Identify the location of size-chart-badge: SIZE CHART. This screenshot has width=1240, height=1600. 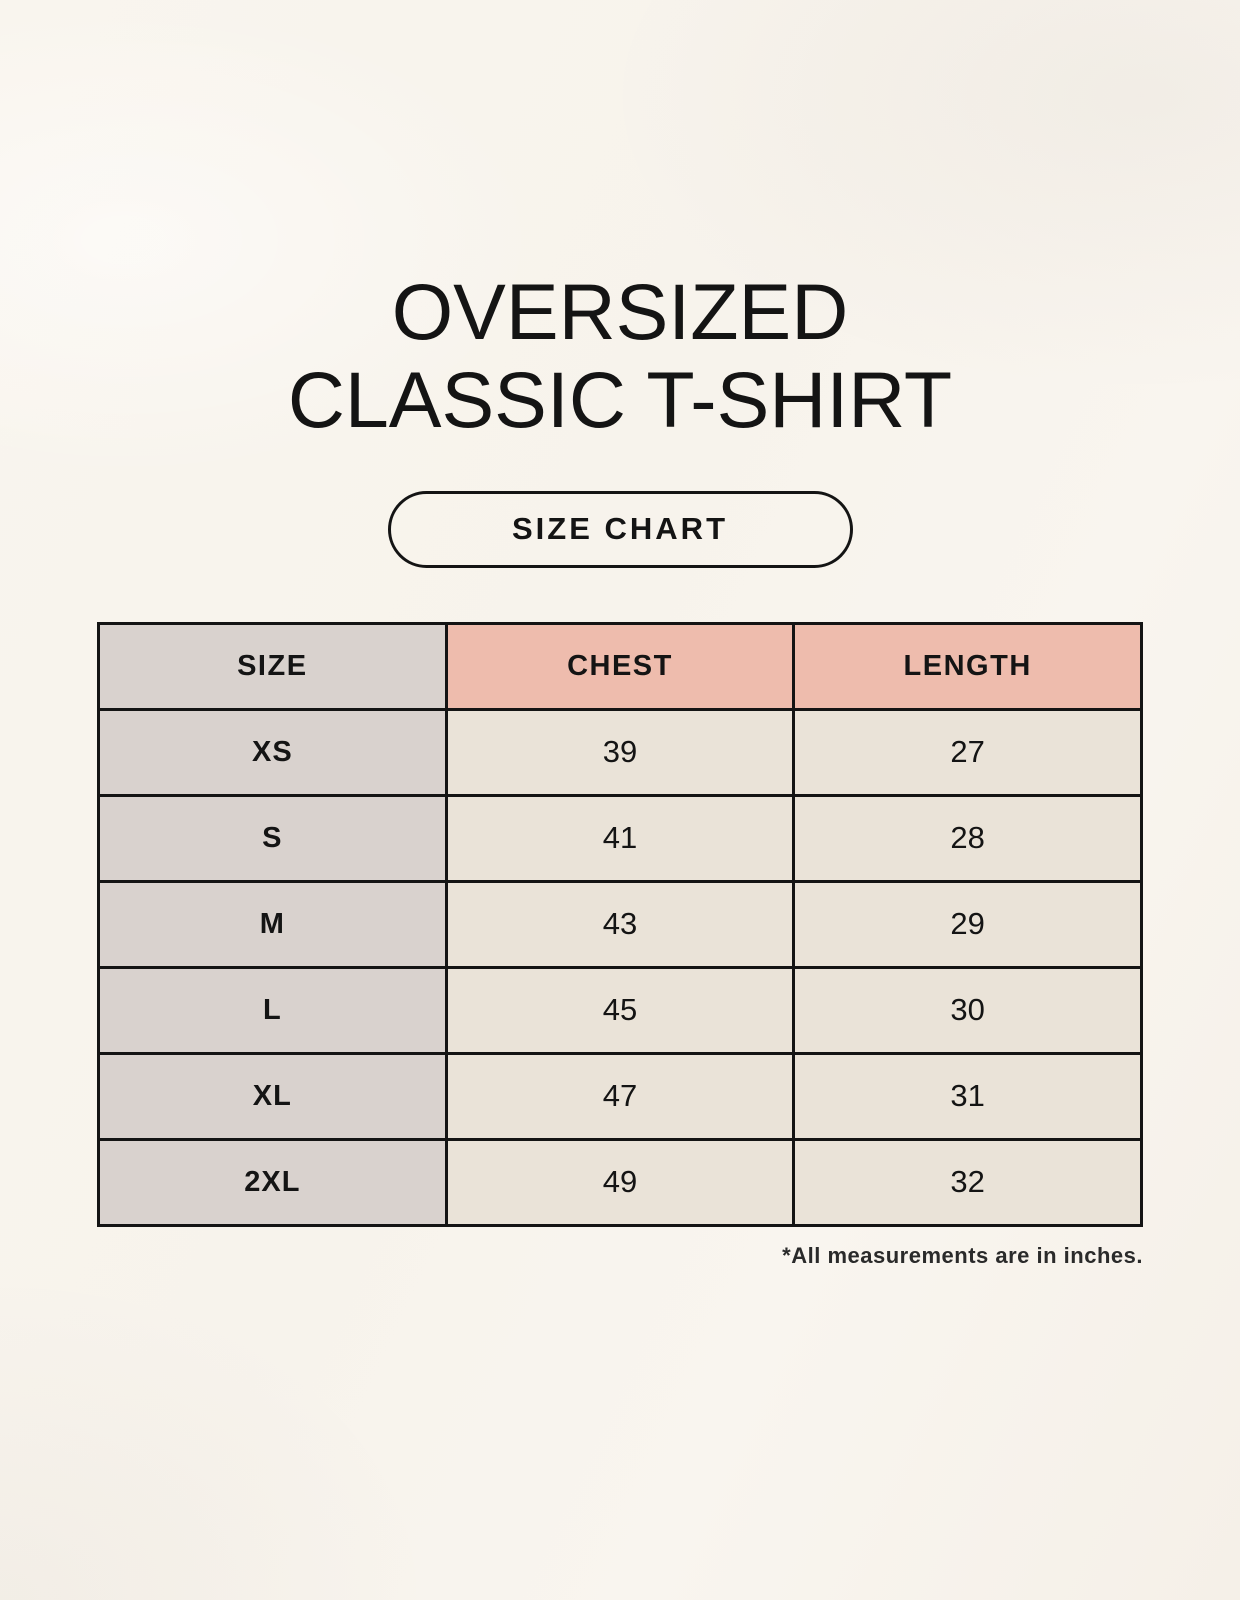
(620, 529).